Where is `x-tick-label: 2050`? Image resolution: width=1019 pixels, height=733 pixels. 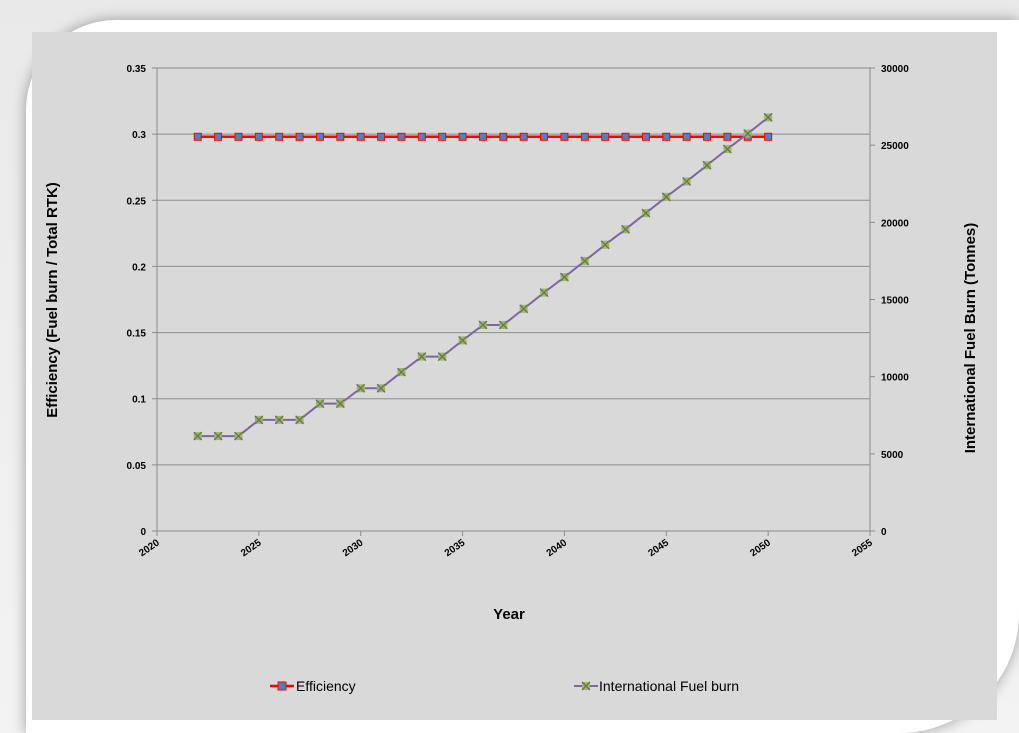 x-tick-label: 2050 is located at coordinates (760, 548).